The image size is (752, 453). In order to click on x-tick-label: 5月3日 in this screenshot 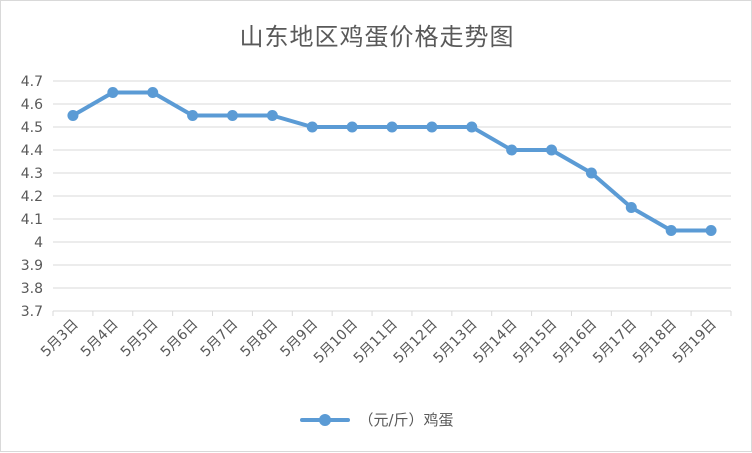, I will do `click(60, 339)`.